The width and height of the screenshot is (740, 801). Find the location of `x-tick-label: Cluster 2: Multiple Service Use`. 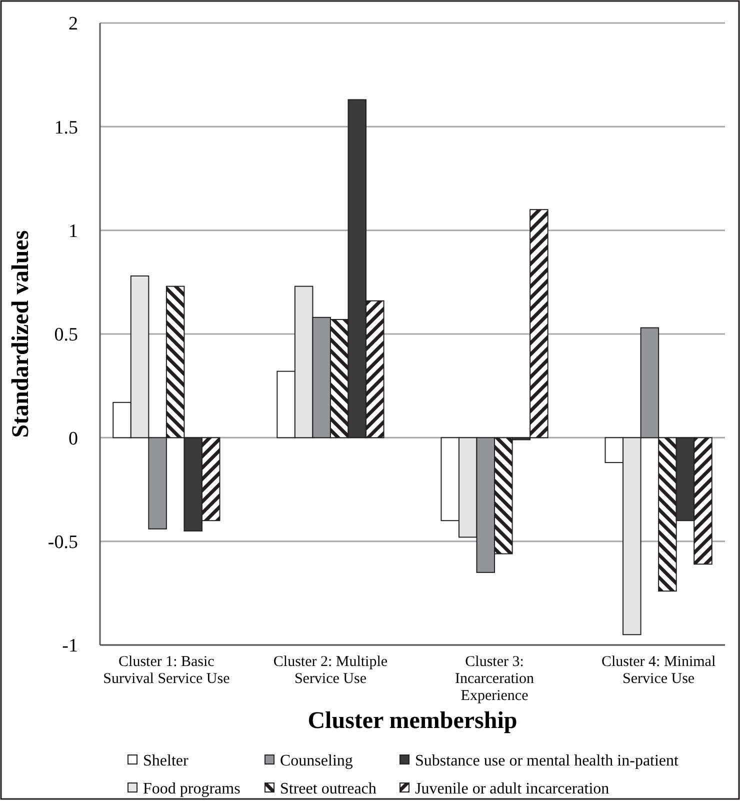

x-tick-label: Cluster 2: Multiple Service Use is located at coordinates (330, 670).